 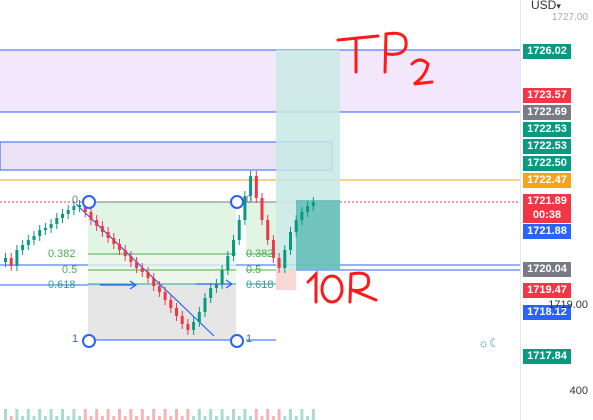 I want to click on fib-handle-bottom-left, so click(x=89, y=341).